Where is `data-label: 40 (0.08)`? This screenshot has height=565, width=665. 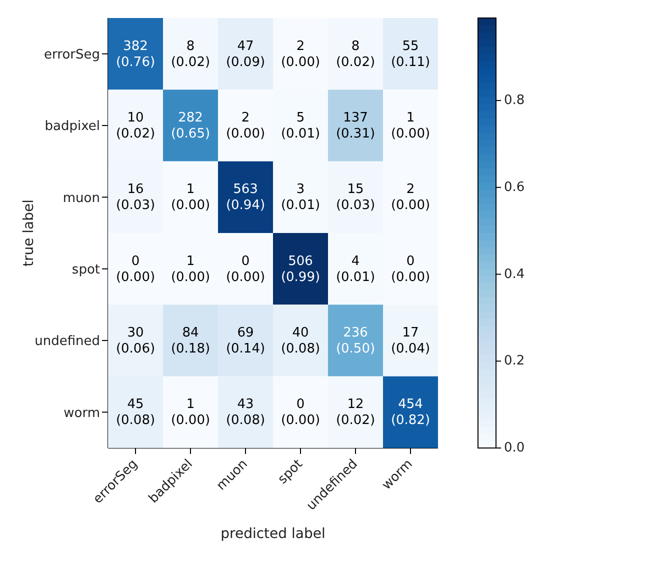 data-label: 40 (0.08) is located at coordinates (300, 340).